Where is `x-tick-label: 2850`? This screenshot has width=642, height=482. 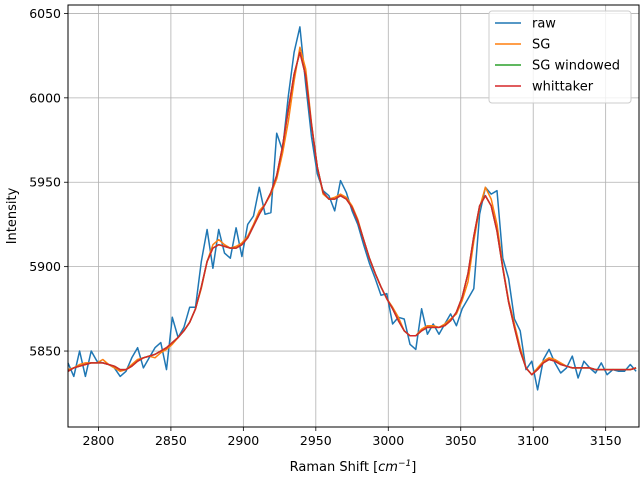
x-tick-label: 2850 is located at coordinates (171, 440).